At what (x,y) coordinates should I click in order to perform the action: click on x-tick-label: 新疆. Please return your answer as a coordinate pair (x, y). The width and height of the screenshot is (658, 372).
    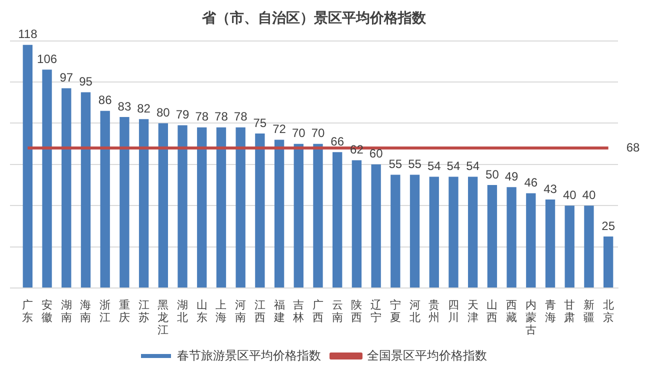
    Looking at the image, I should click on (588, 311).